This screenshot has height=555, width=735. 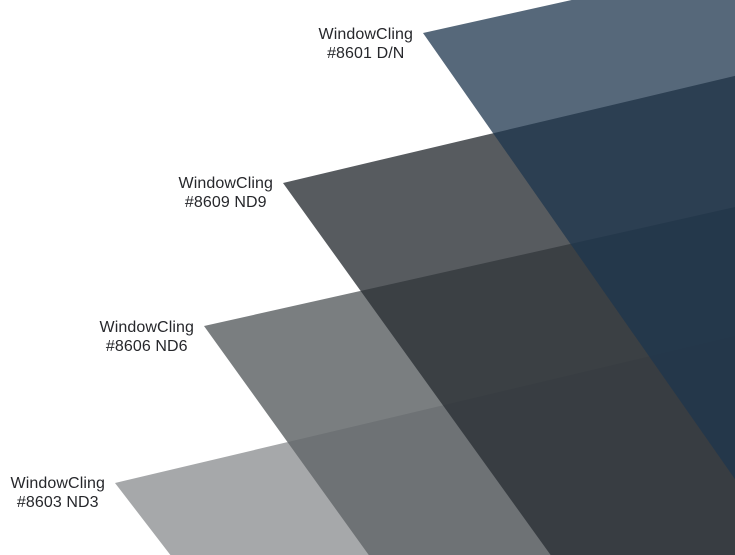 What do you see at coordinates (58, 493) in the screenshot?
I see `swatch-label-8603: WindowCling #8603 ND3` at bounding box center [58, 493].